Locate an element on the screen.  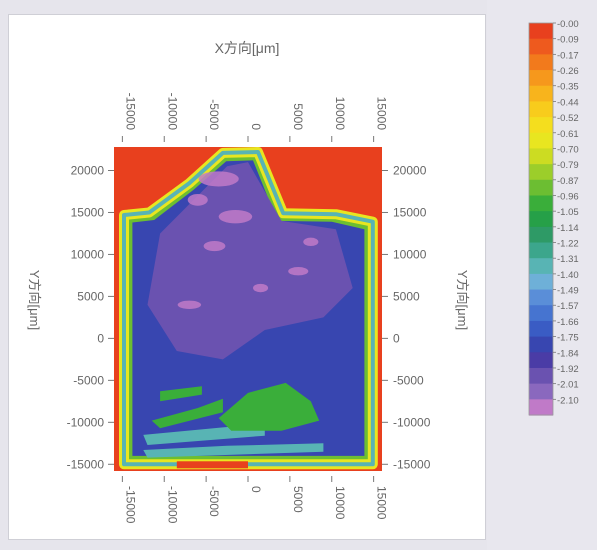
y-tick-label-right: -10000 is located at coordinates (412, 422).